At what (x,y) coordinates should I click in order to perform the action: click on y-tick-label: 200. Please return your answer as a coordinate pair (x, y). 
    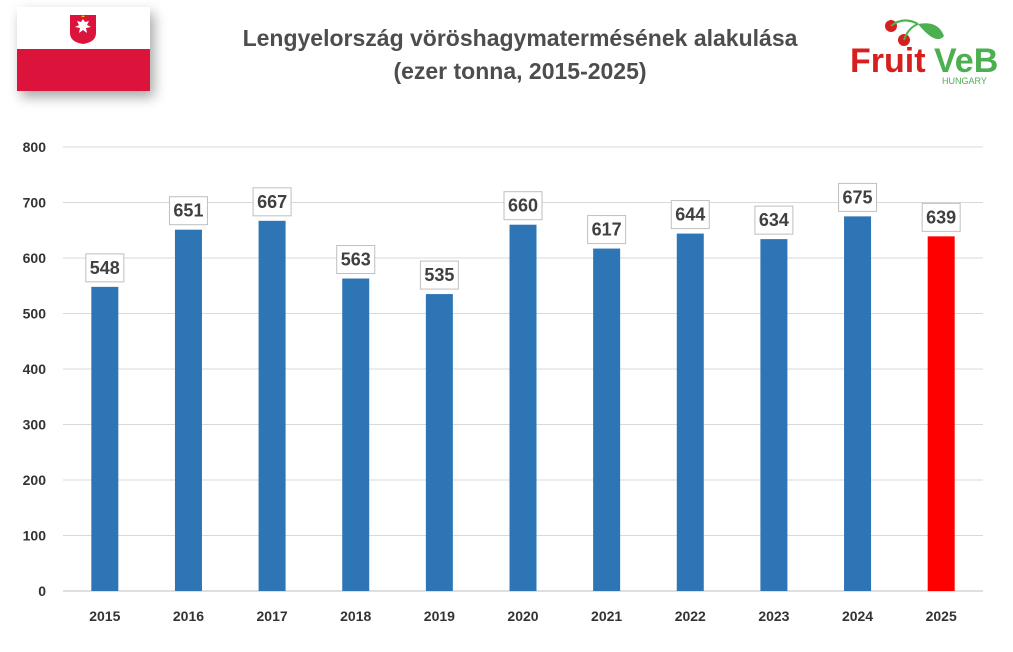
    Looking at the image, I should click on (35, 480).